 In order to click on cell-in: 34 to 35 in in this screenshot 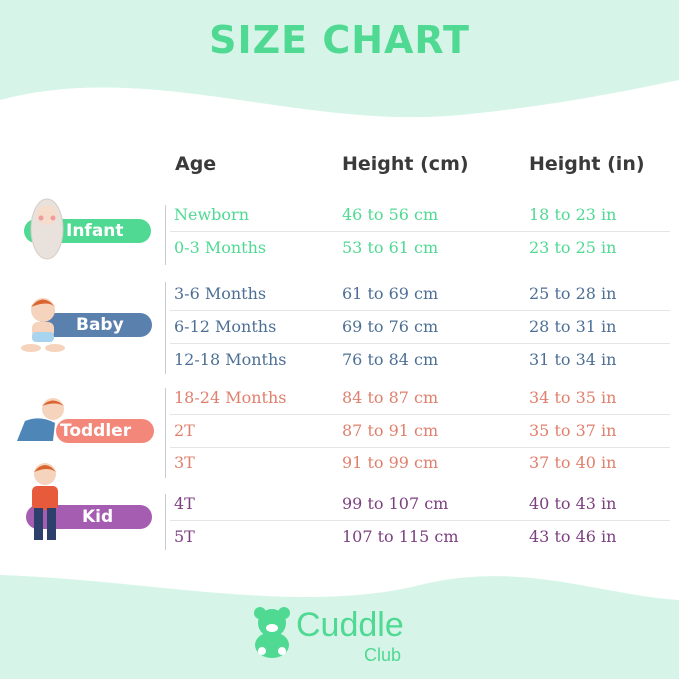, I will do `click(573, 397)`.